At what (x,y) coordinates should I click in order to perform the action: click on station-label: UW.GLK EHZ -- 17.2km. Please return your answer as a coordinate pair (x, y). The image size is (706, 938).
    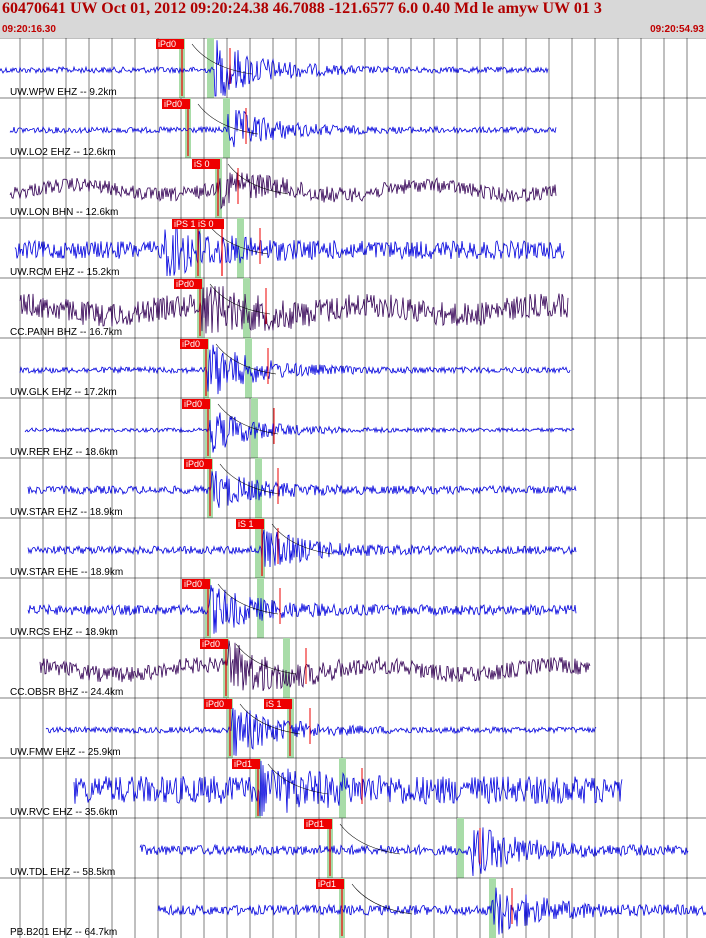
    Looking at the image, I should click on (63, 392).